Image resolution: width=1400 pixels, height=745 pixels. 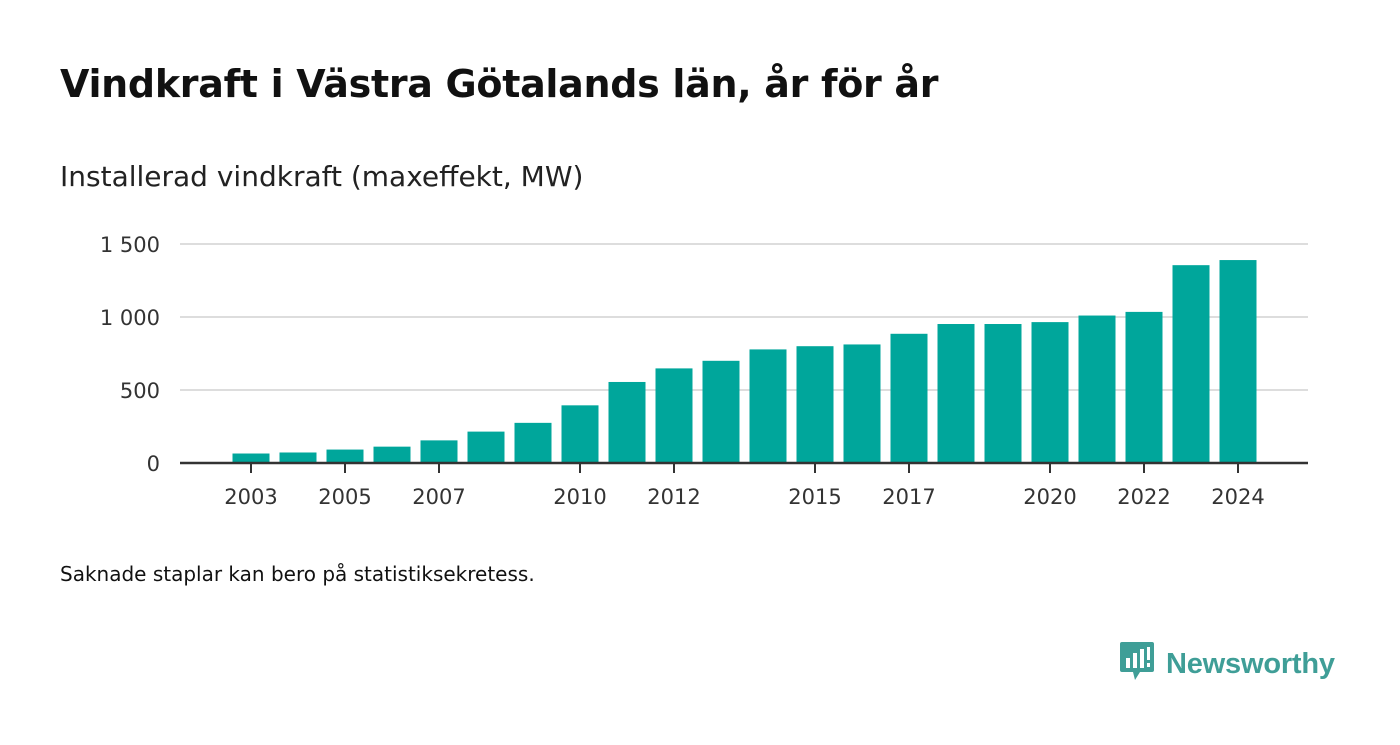 I want to click on bar-2006, so click(x=392, y=454).